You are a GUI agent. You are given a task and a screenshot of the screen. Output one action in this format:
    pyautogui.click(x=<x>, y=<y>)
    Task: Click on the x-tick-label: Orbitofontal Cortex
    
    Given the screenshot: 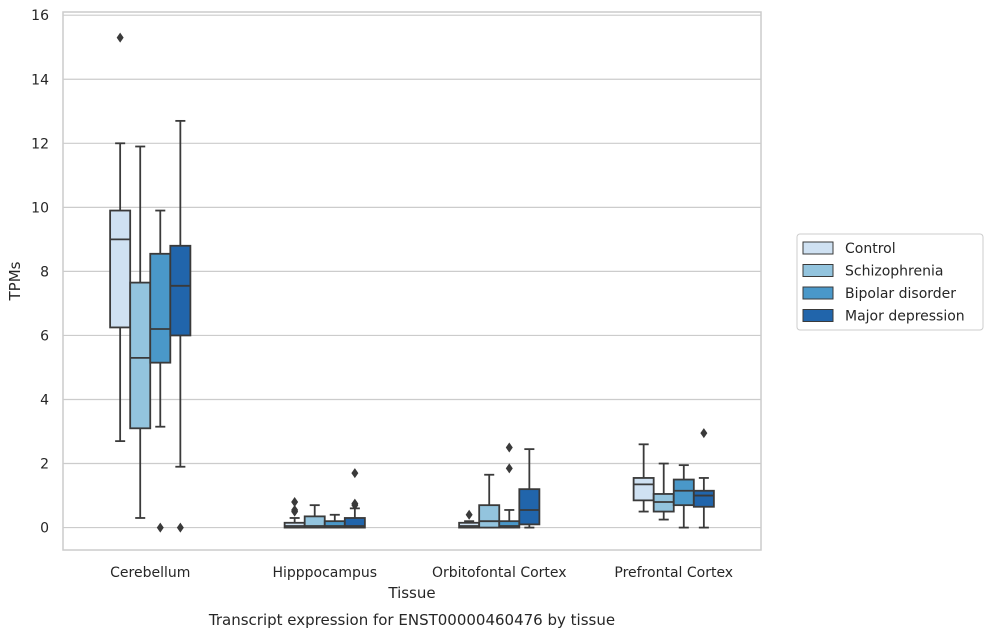 What is the action you would take?
    pyautogui.click(x=499, y=573)
    